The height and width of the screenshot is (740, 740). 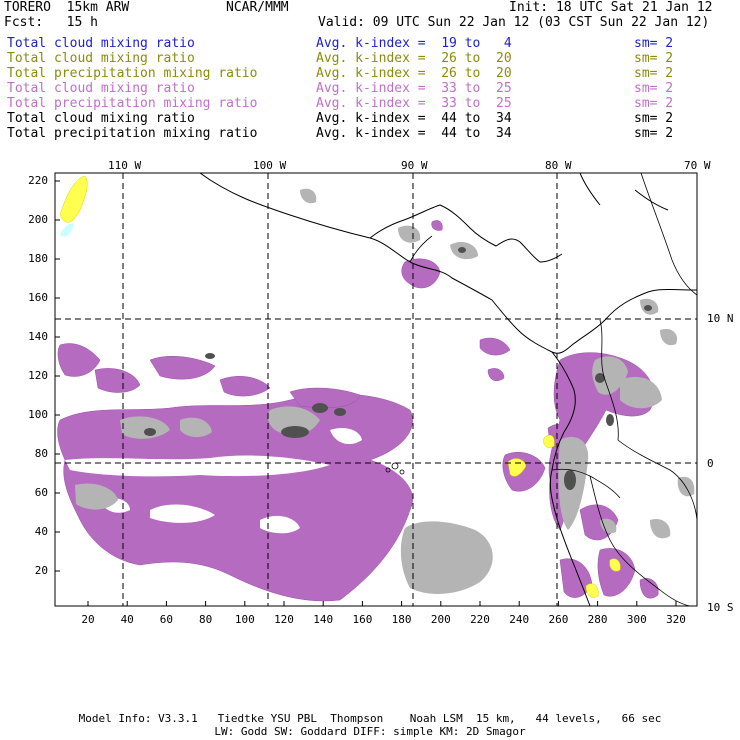 I want to click on x-tick-label: 60, so click(x=166, y=619).